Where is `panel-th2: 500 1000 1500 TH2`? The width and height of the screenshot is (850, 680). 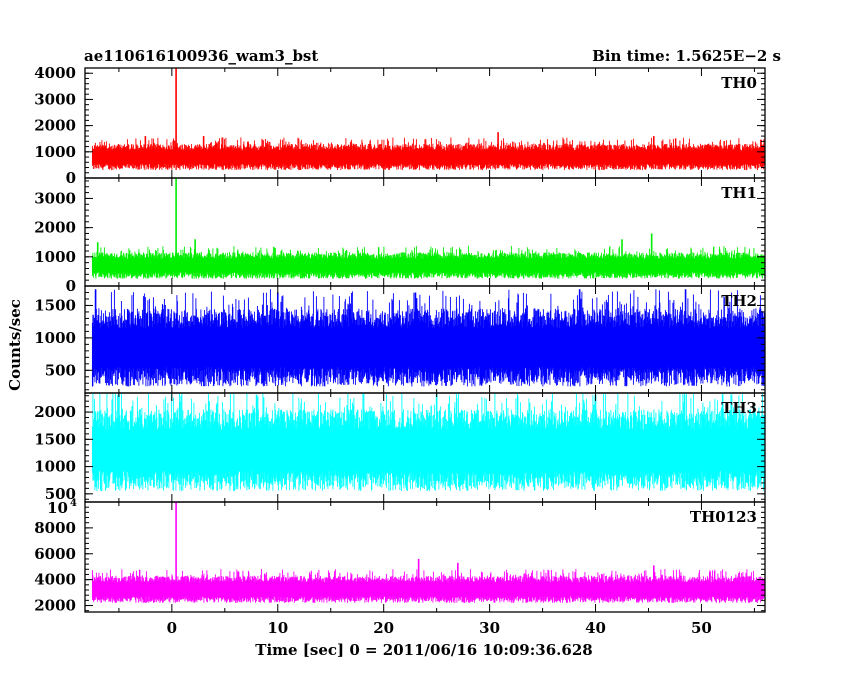
panel-th2: 500 1000 1500 TH2 is located at coordinates (400, 339).